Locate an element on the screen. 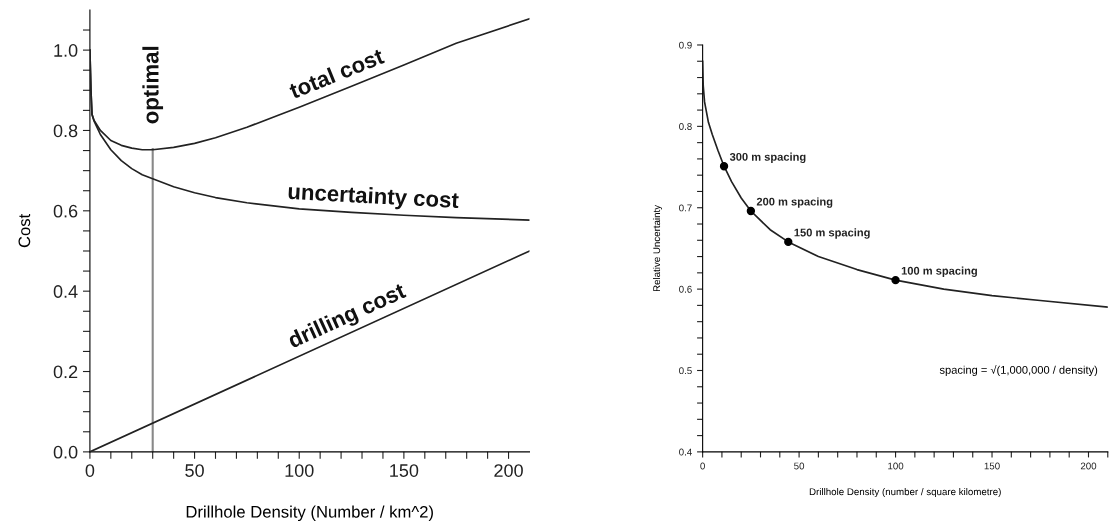 This screenshot has width=1110, height=523. text: total cost is located at coordinates (336, 73).